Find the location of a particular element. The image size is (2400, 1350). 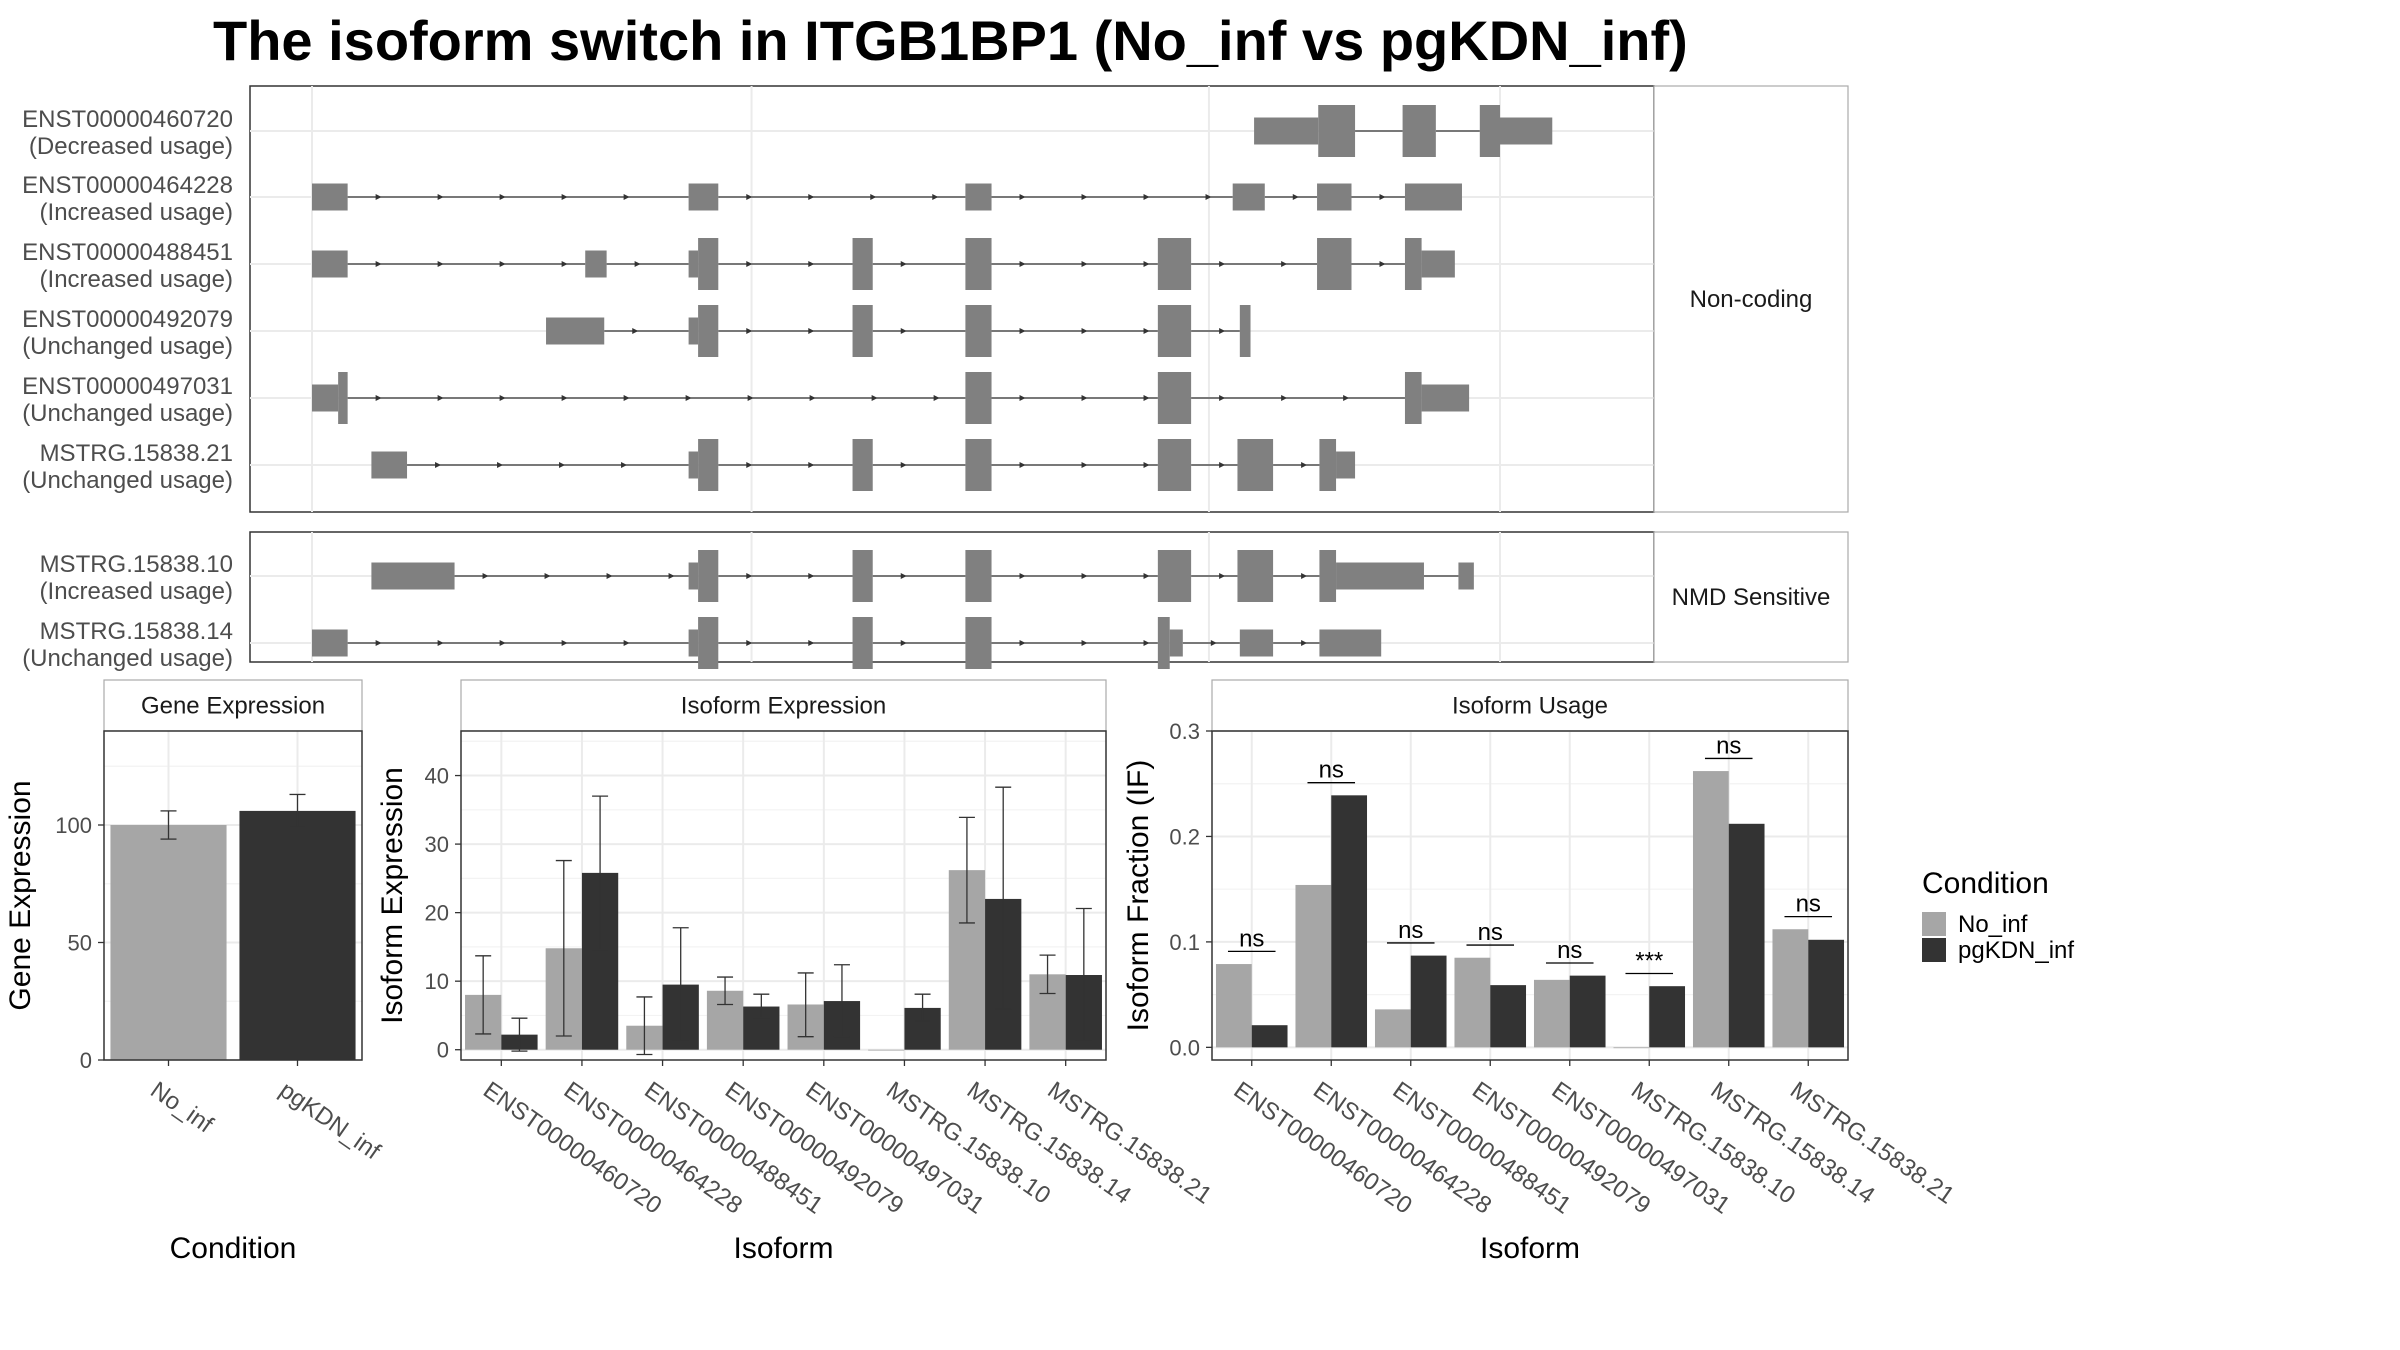

y-tick-label: 40 is located at coordinates (437, 776).